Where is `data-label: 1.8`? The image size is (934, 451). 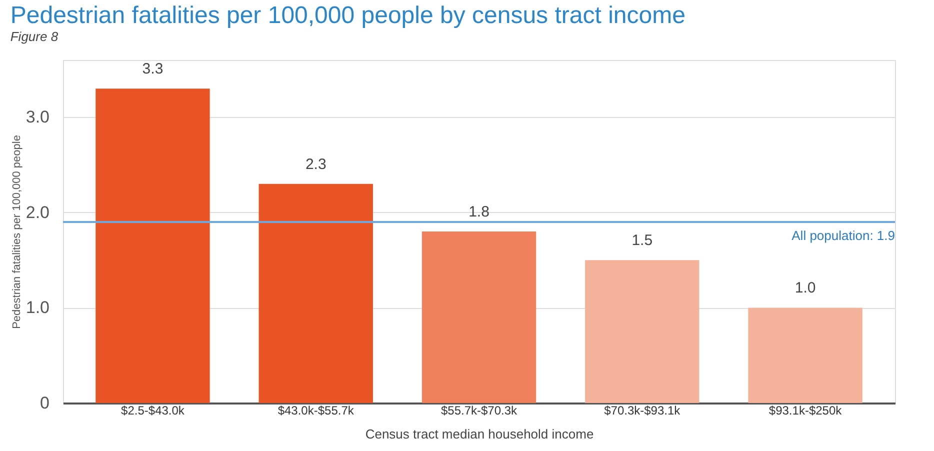
data-label: 1.8 is located at coordinates (479, 212).